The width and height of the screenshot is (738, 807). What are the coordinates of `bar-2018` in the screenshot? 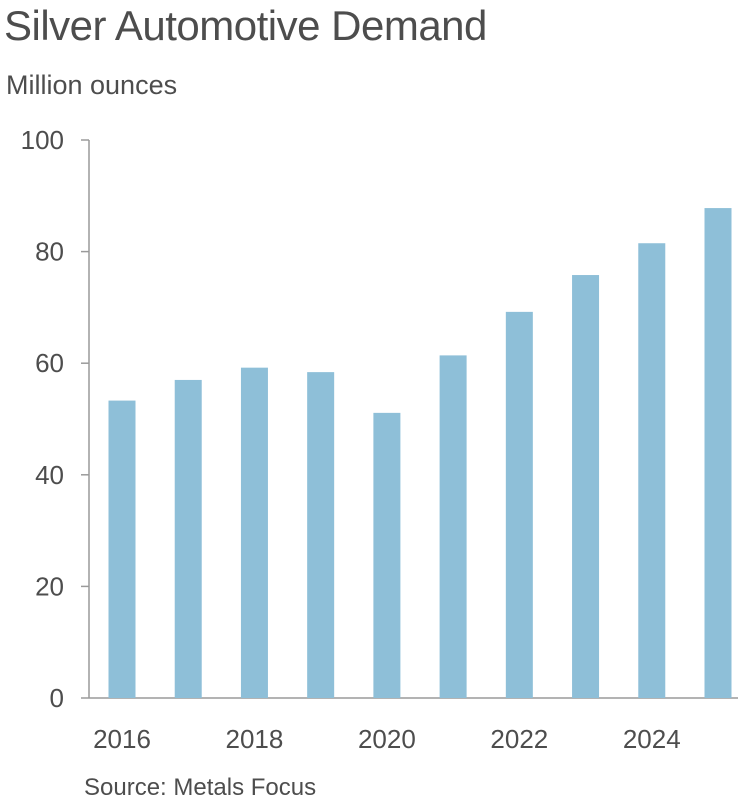 It's located at (254, 532).